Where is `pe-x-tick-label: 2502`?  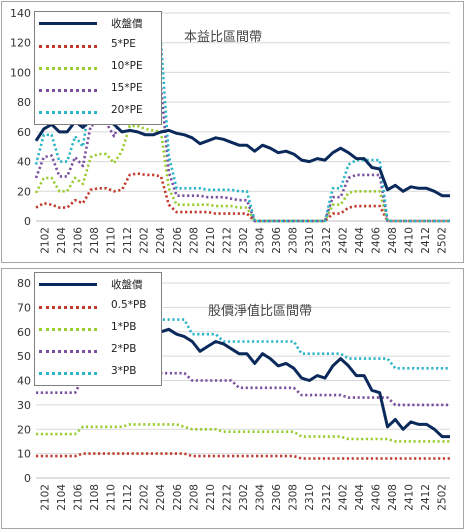
pe-x-tick-label: 2502 is located at coordinates (443, 240).